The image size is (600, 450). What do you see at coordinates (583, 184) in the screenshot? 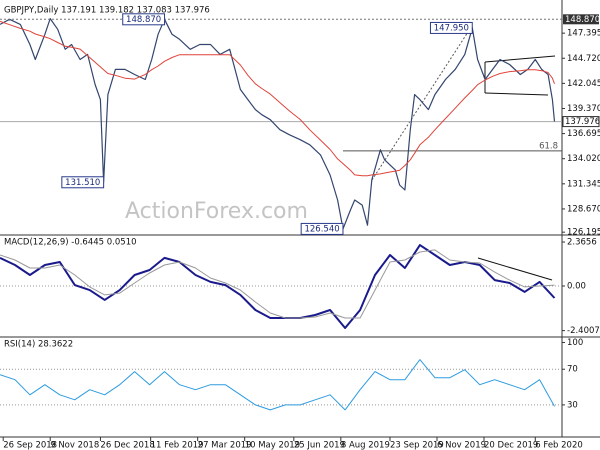
I see `y-tick-label: 131.345` at bounding box center [583, 184].